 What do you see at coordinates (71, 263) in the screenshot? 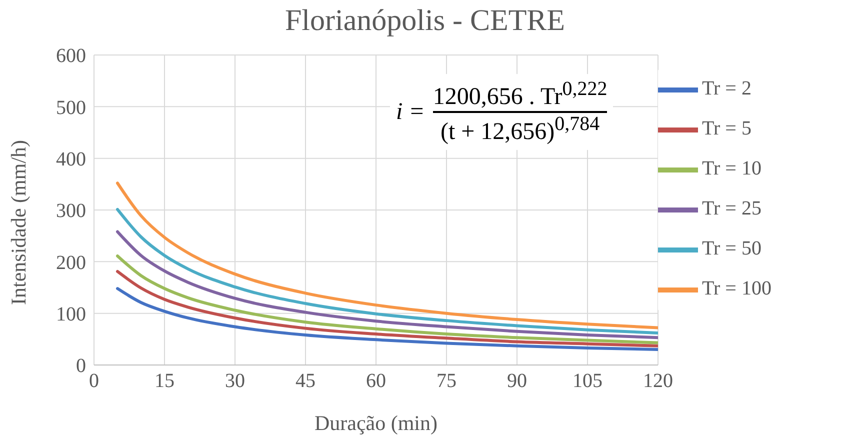
I see `y-tick-label: 200` at bounding box center [71, 263].